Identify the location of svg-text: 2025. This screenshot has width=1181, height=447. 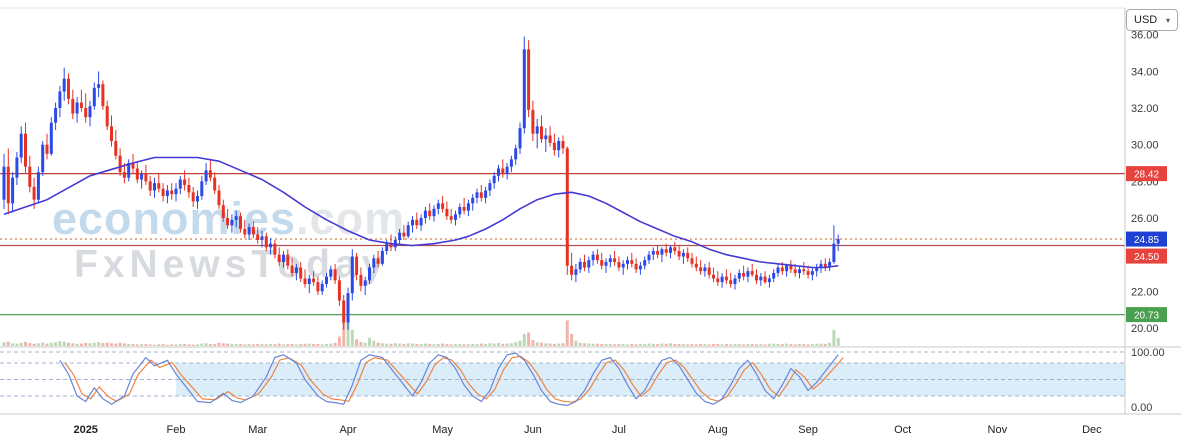
(85, 430).